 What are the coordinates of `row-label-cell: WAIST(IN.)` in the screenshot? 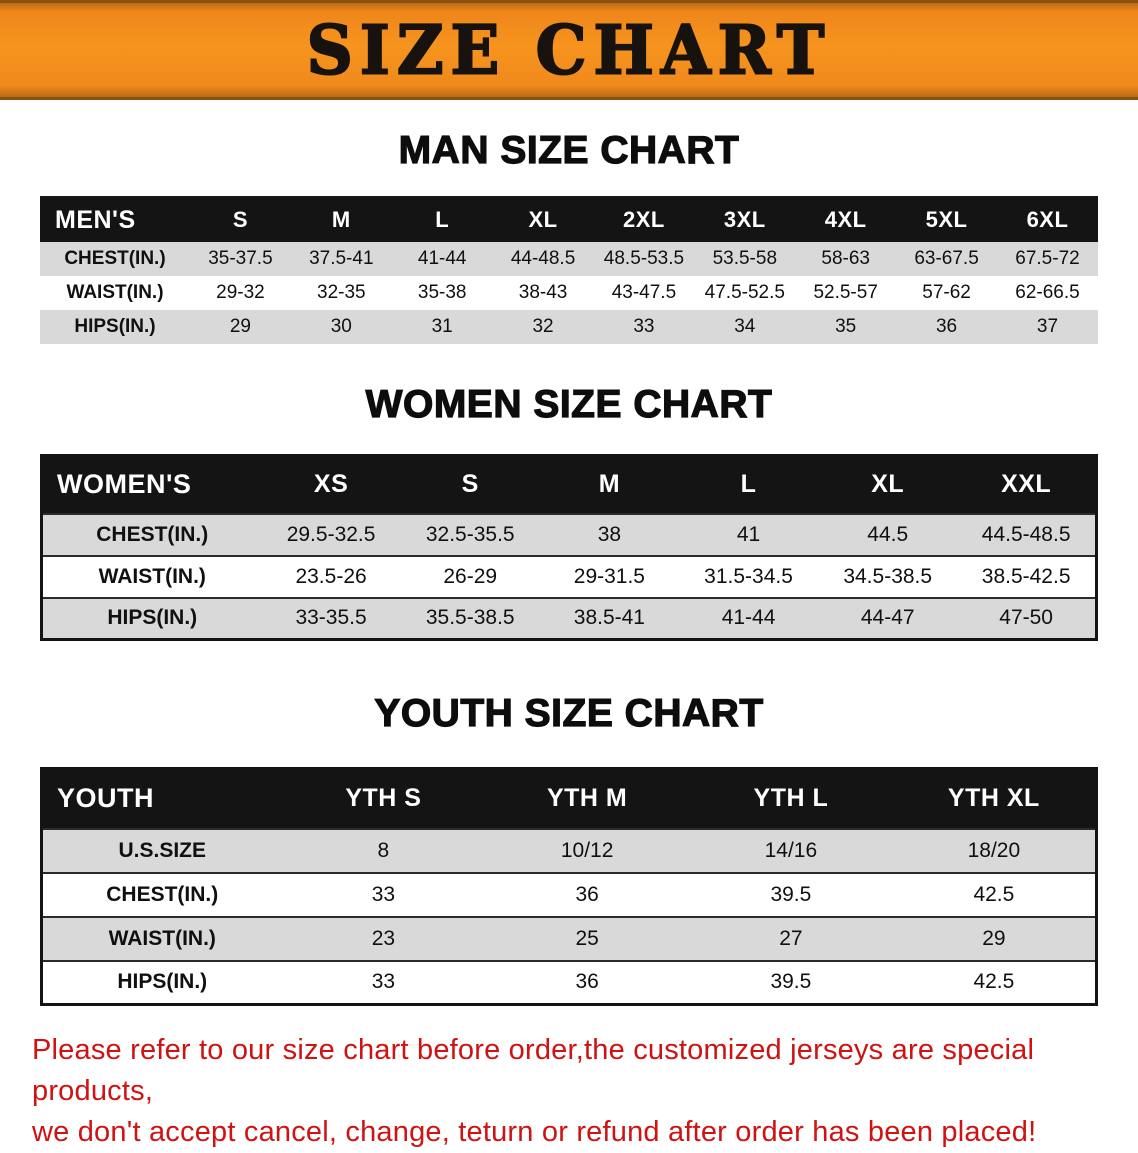 It's located at (152, 576).